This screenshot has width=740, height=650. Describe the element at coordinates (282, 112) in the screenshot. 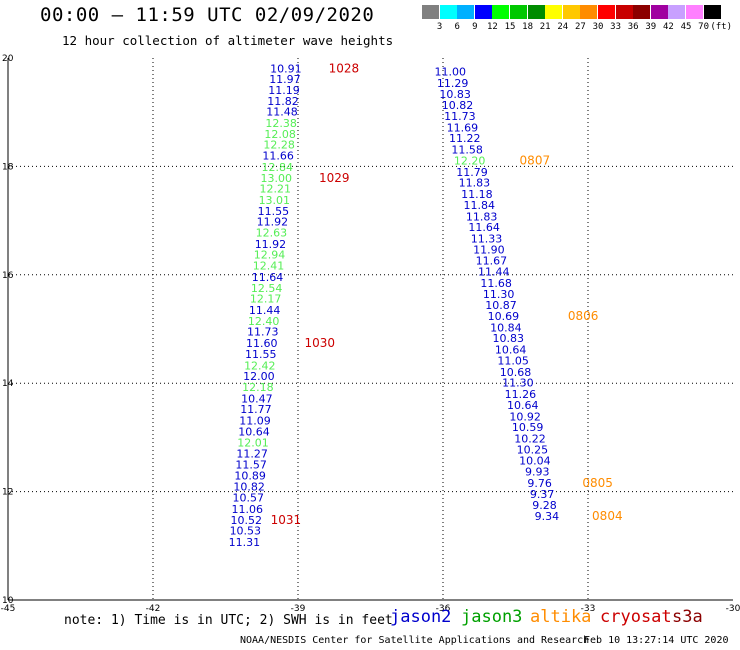

I see `wave-height-label: 11.48` at that location.